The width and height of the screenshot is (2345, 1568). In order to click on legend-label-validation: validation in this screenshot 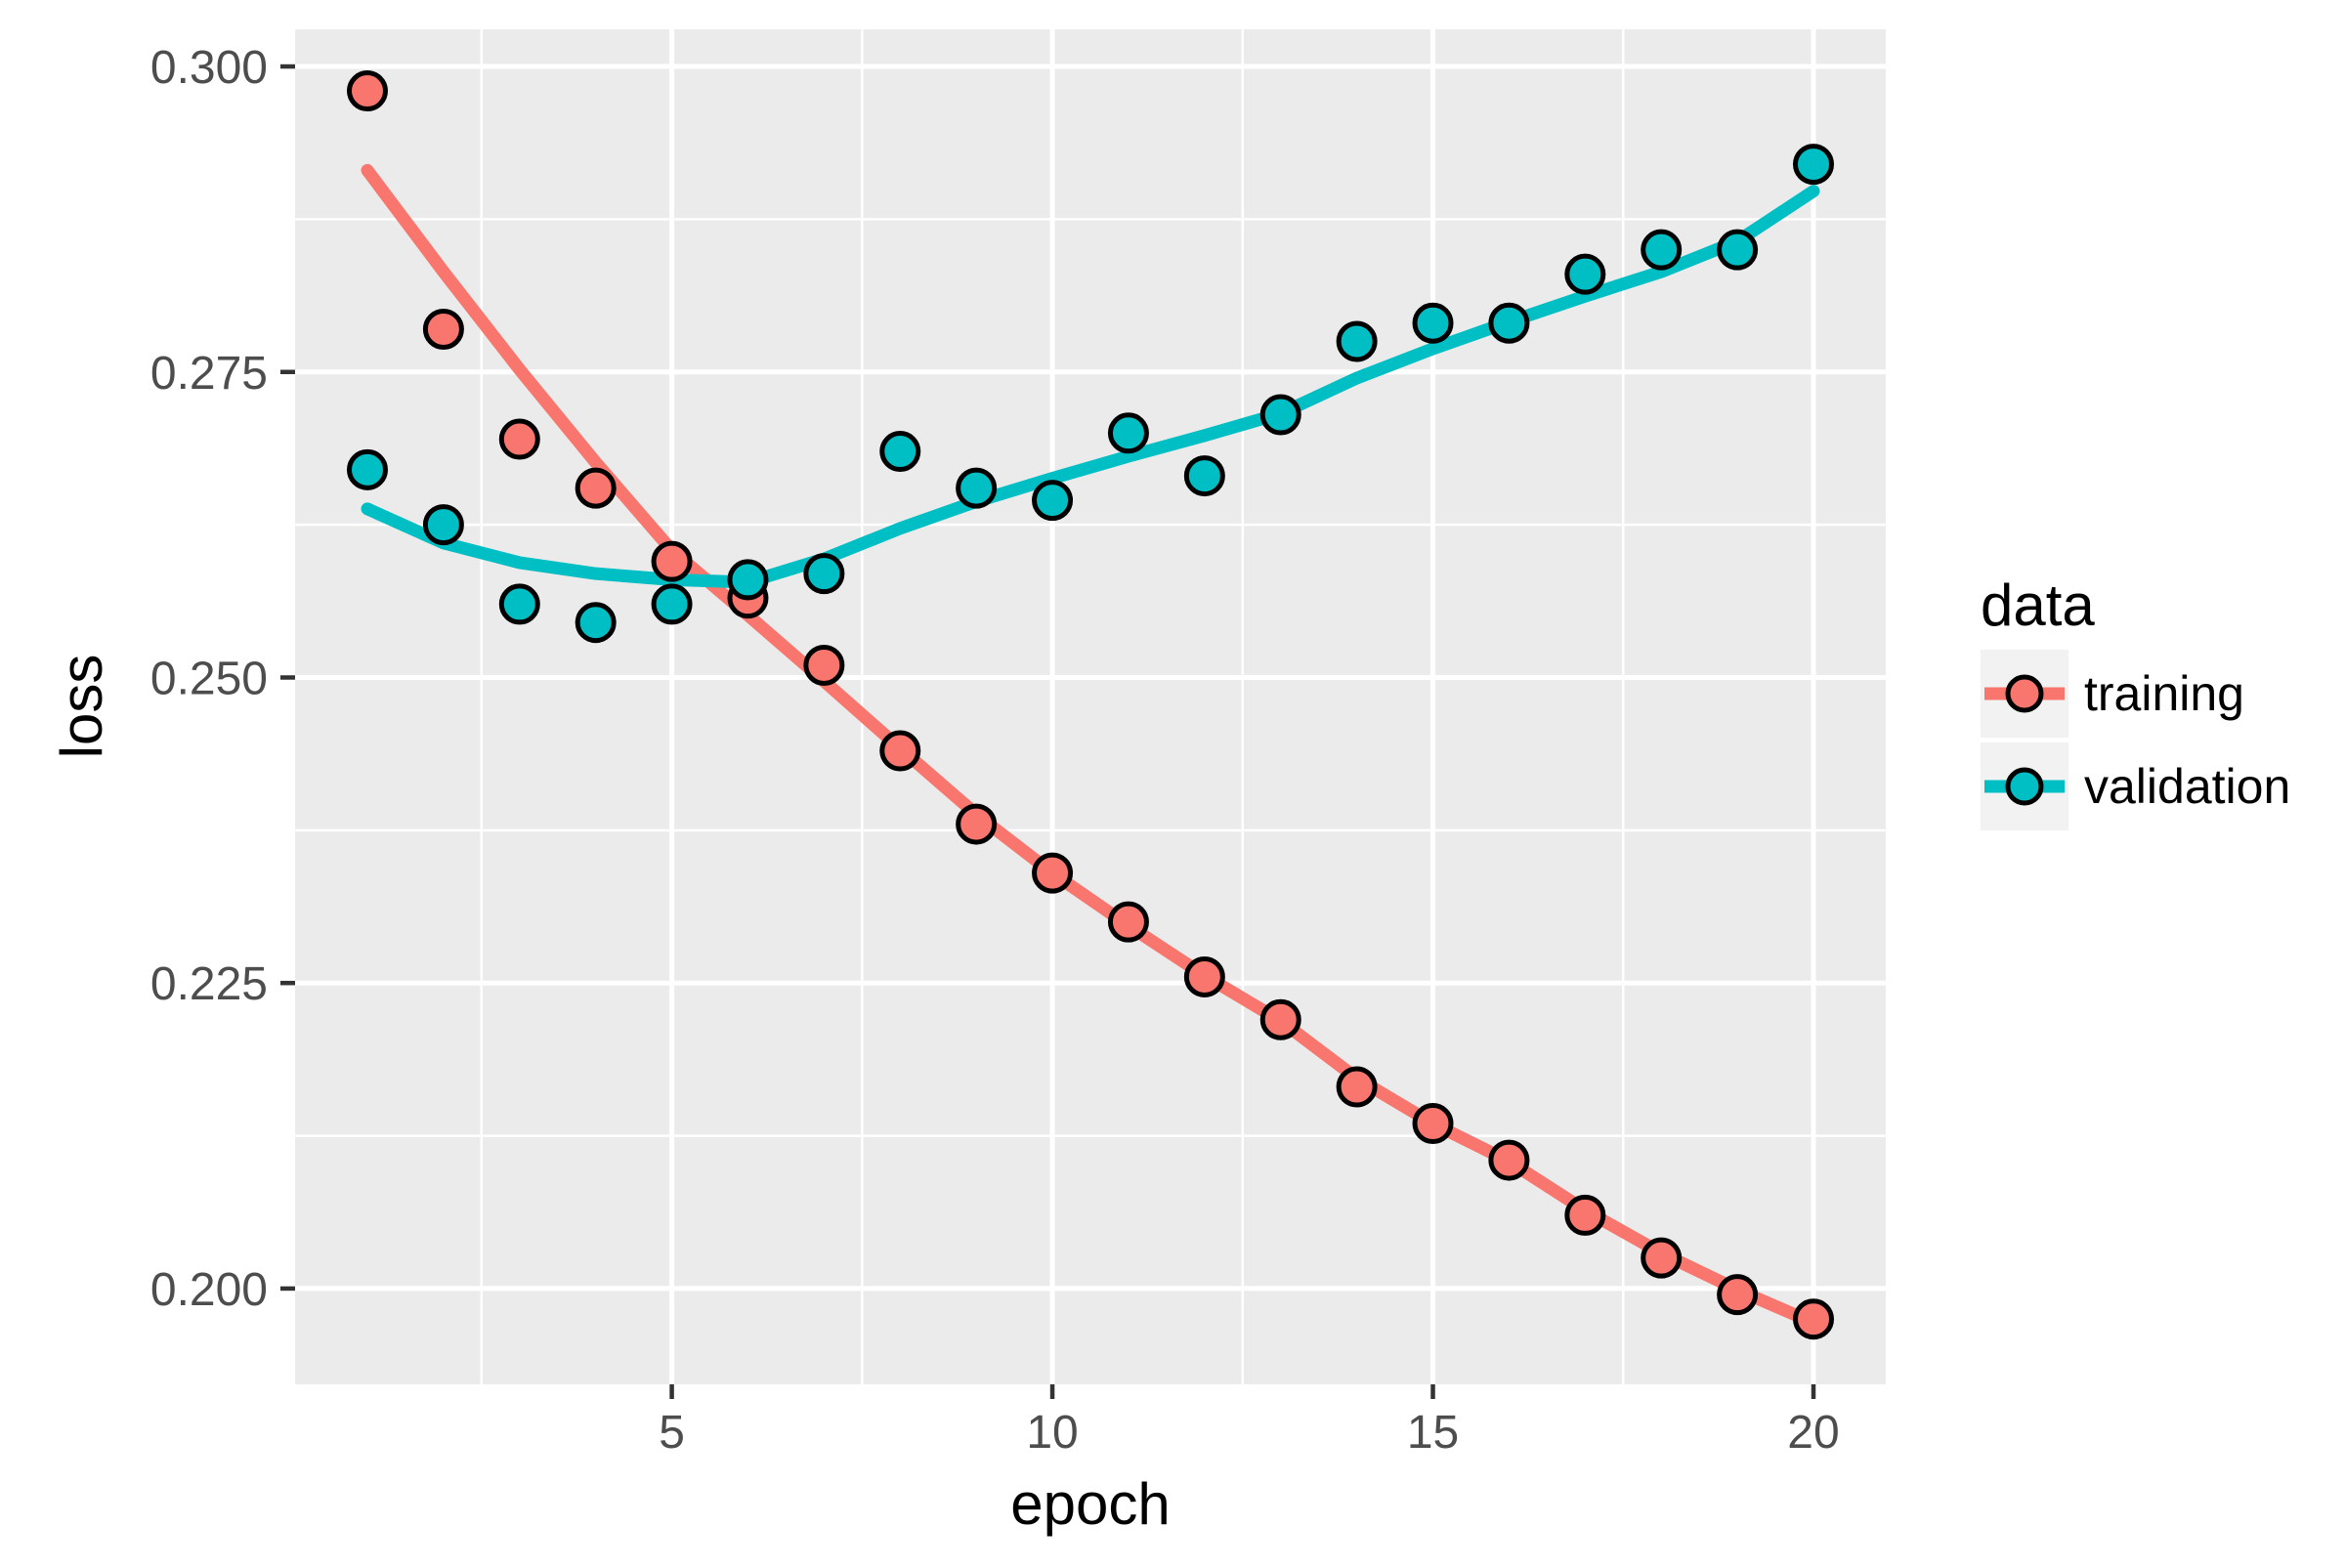, I will do `click(2187, 786)`.